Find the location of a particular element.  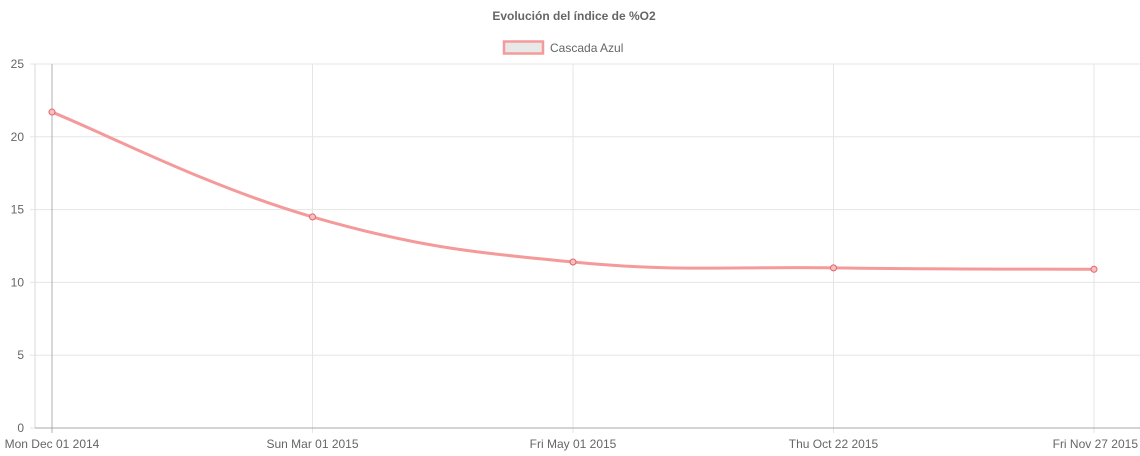

x-tick-label: Thu Oct 22 2015 is located at coordinates (834, 444).